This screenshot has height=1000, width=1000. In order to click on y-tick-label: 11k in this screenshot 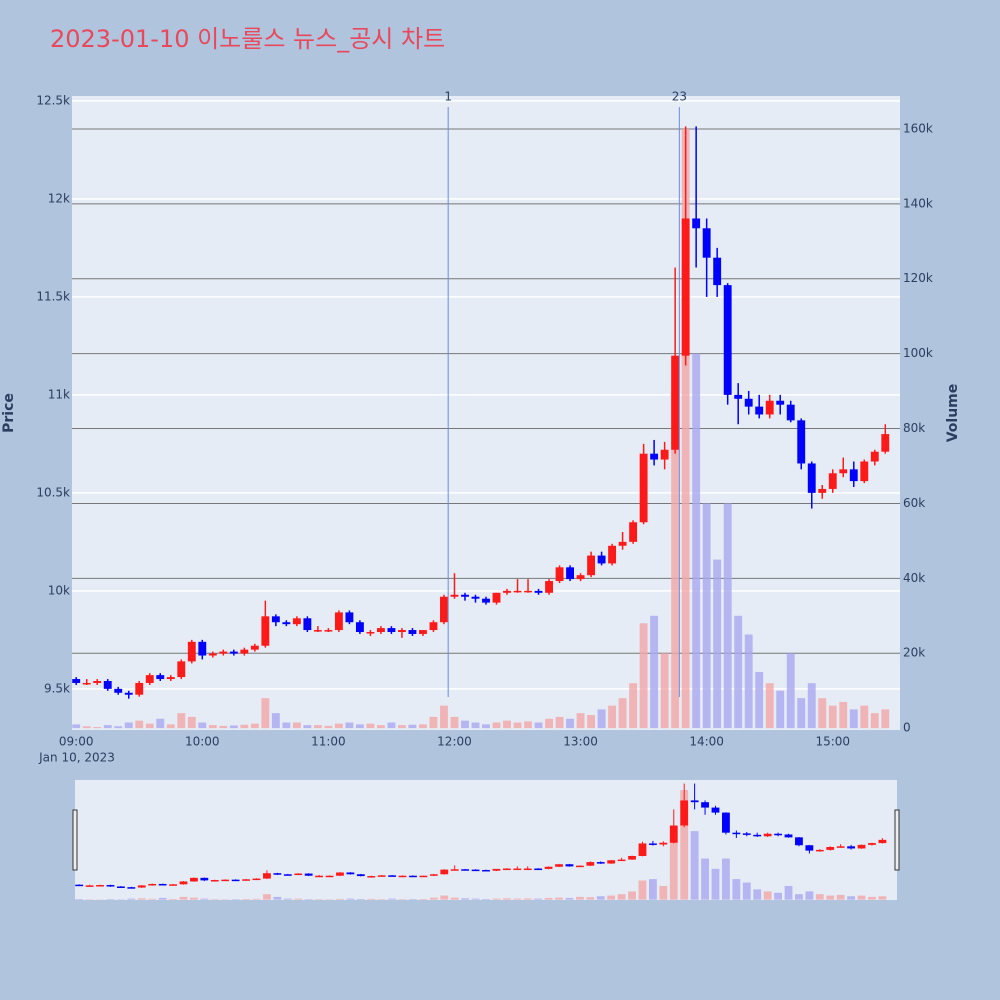, I will do `click(59, 394)`.